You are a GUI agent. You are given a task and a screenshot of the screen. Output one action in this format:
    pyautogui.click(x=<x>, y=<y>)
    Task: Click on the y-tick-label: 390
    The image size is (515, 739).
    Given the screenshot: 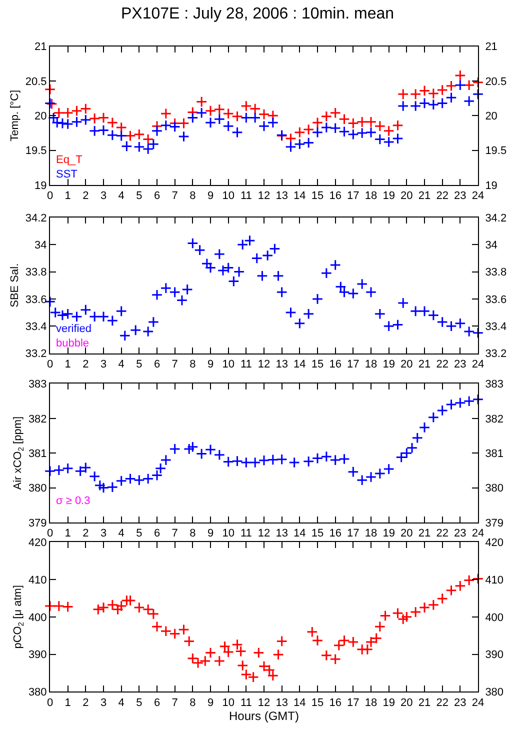 What is the action you would take?
    pyautogui.click(x=37, y=655)
    